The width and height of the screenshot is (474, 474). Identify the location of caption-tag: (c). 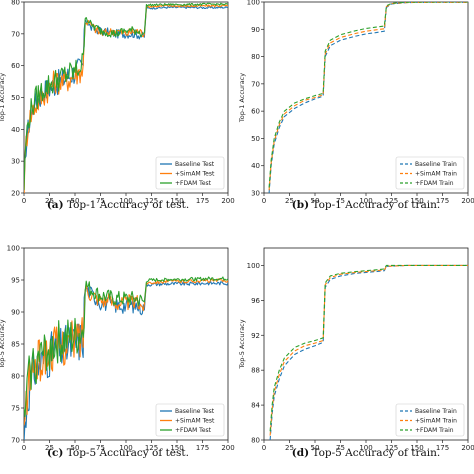
(55, 453).